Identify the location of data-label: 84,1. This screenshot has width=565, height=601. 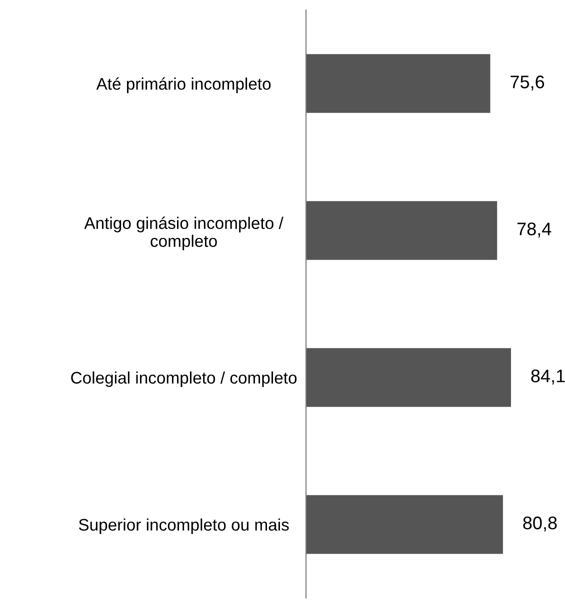
(548, 377).